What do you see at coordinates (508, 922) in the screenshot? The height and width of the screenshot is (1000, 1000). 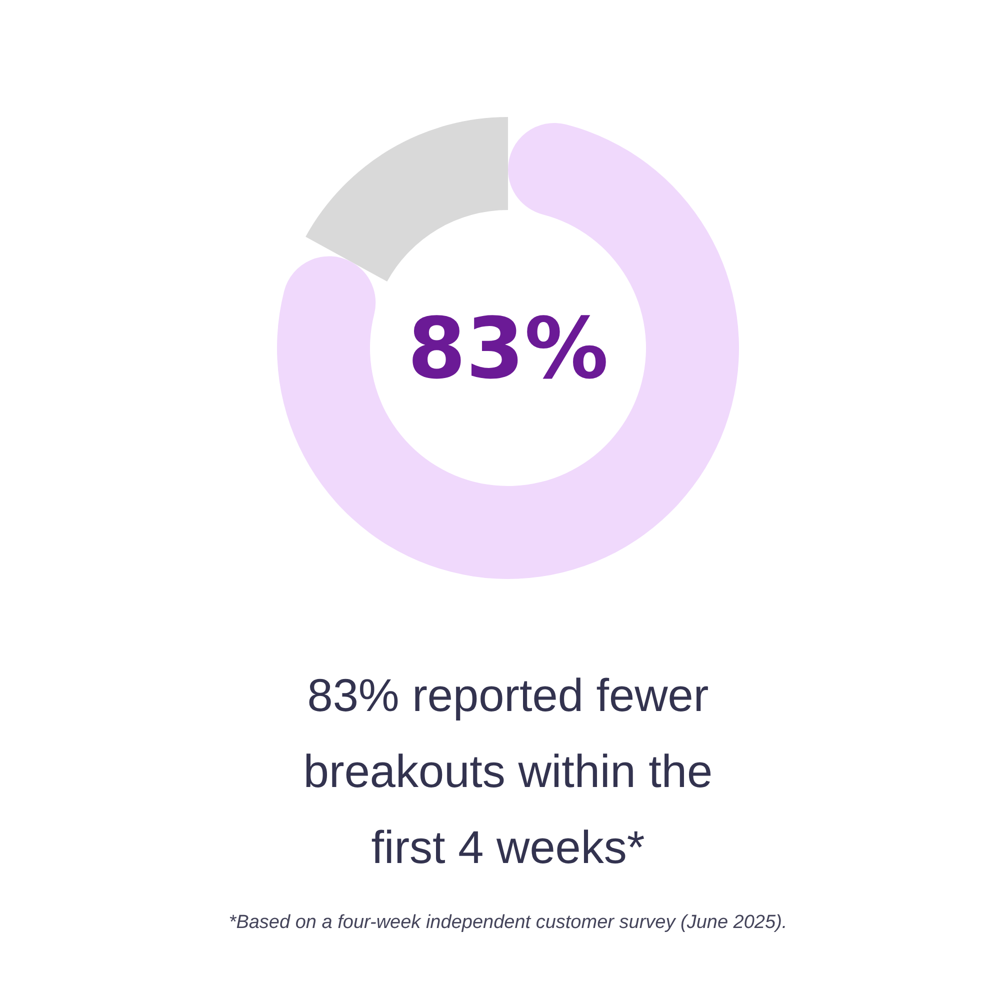 I see `text: *Based on a four-week independent customer survey (June 2025).` at bounding box center [508, 922].